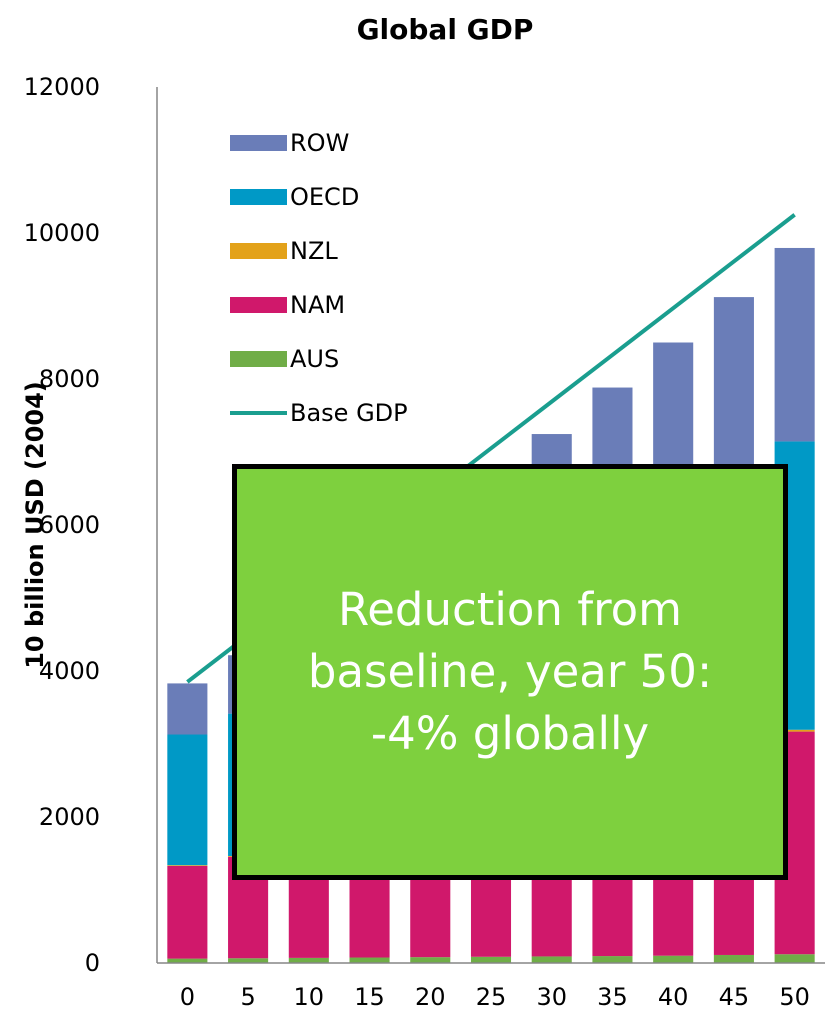  Describe the element at coordinates (445, 29) in the screenshot. I see `chart-title: Global GDP` at that location.